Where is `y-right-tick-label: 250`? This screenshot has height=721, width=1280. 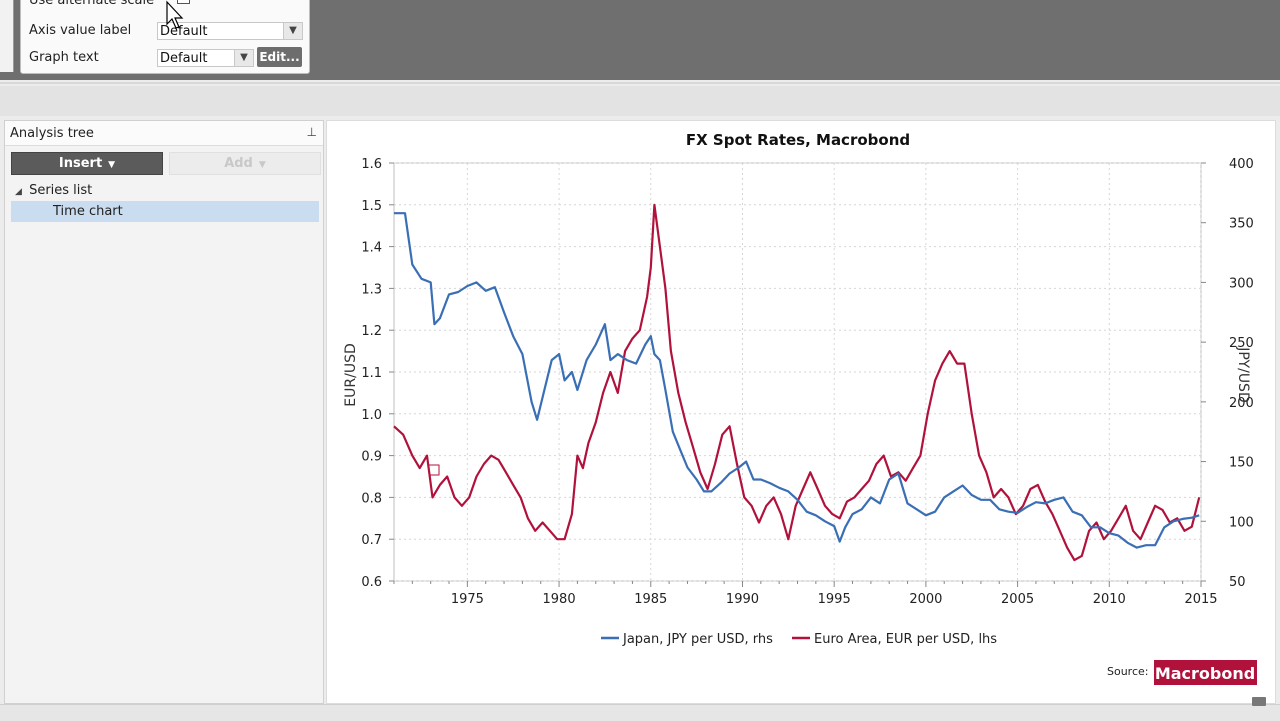 y-right-tick-label: 250 is located at coordinates (1241, 343).